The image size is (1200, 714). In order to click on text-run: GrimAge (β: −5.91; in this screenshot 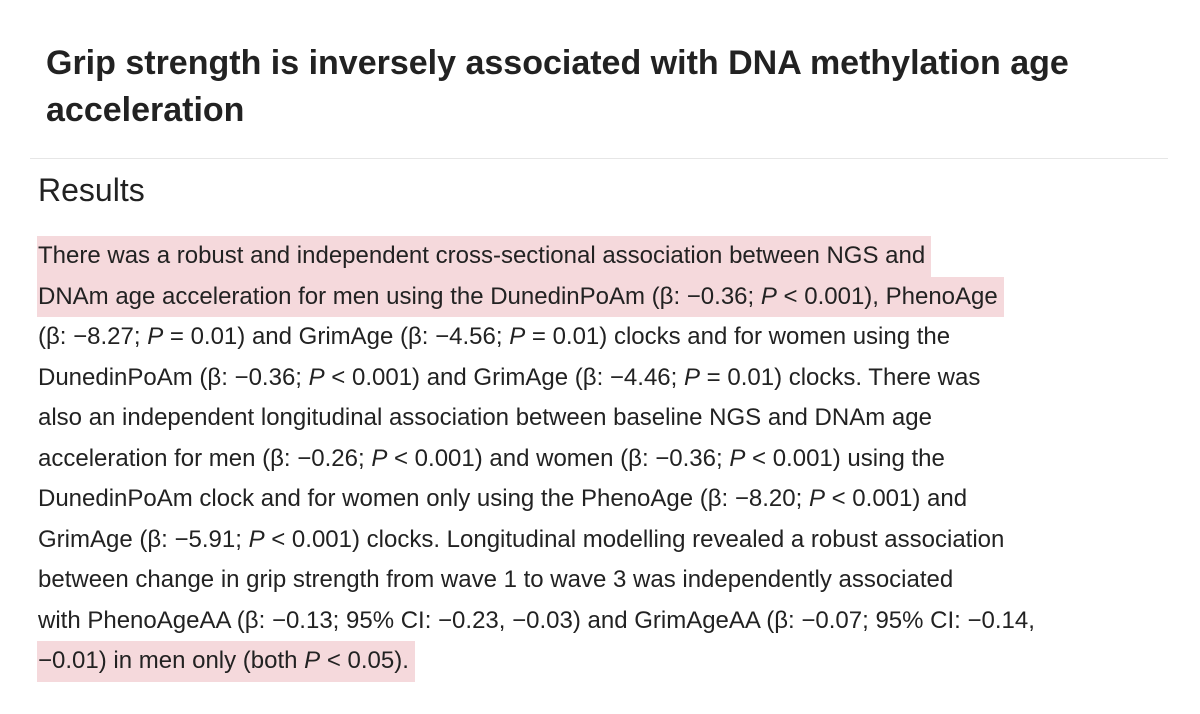, I will do `click(143, 539)`.